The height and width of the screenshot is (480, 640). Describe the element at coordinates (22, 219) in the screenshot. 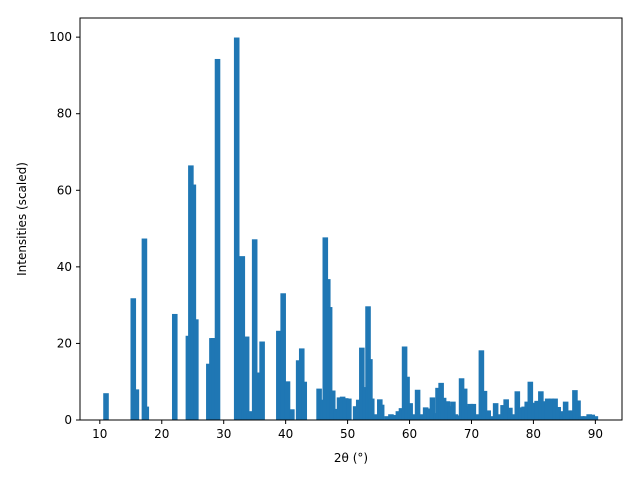

I see `y-axis-label: Intensities (scaled)` at that location.